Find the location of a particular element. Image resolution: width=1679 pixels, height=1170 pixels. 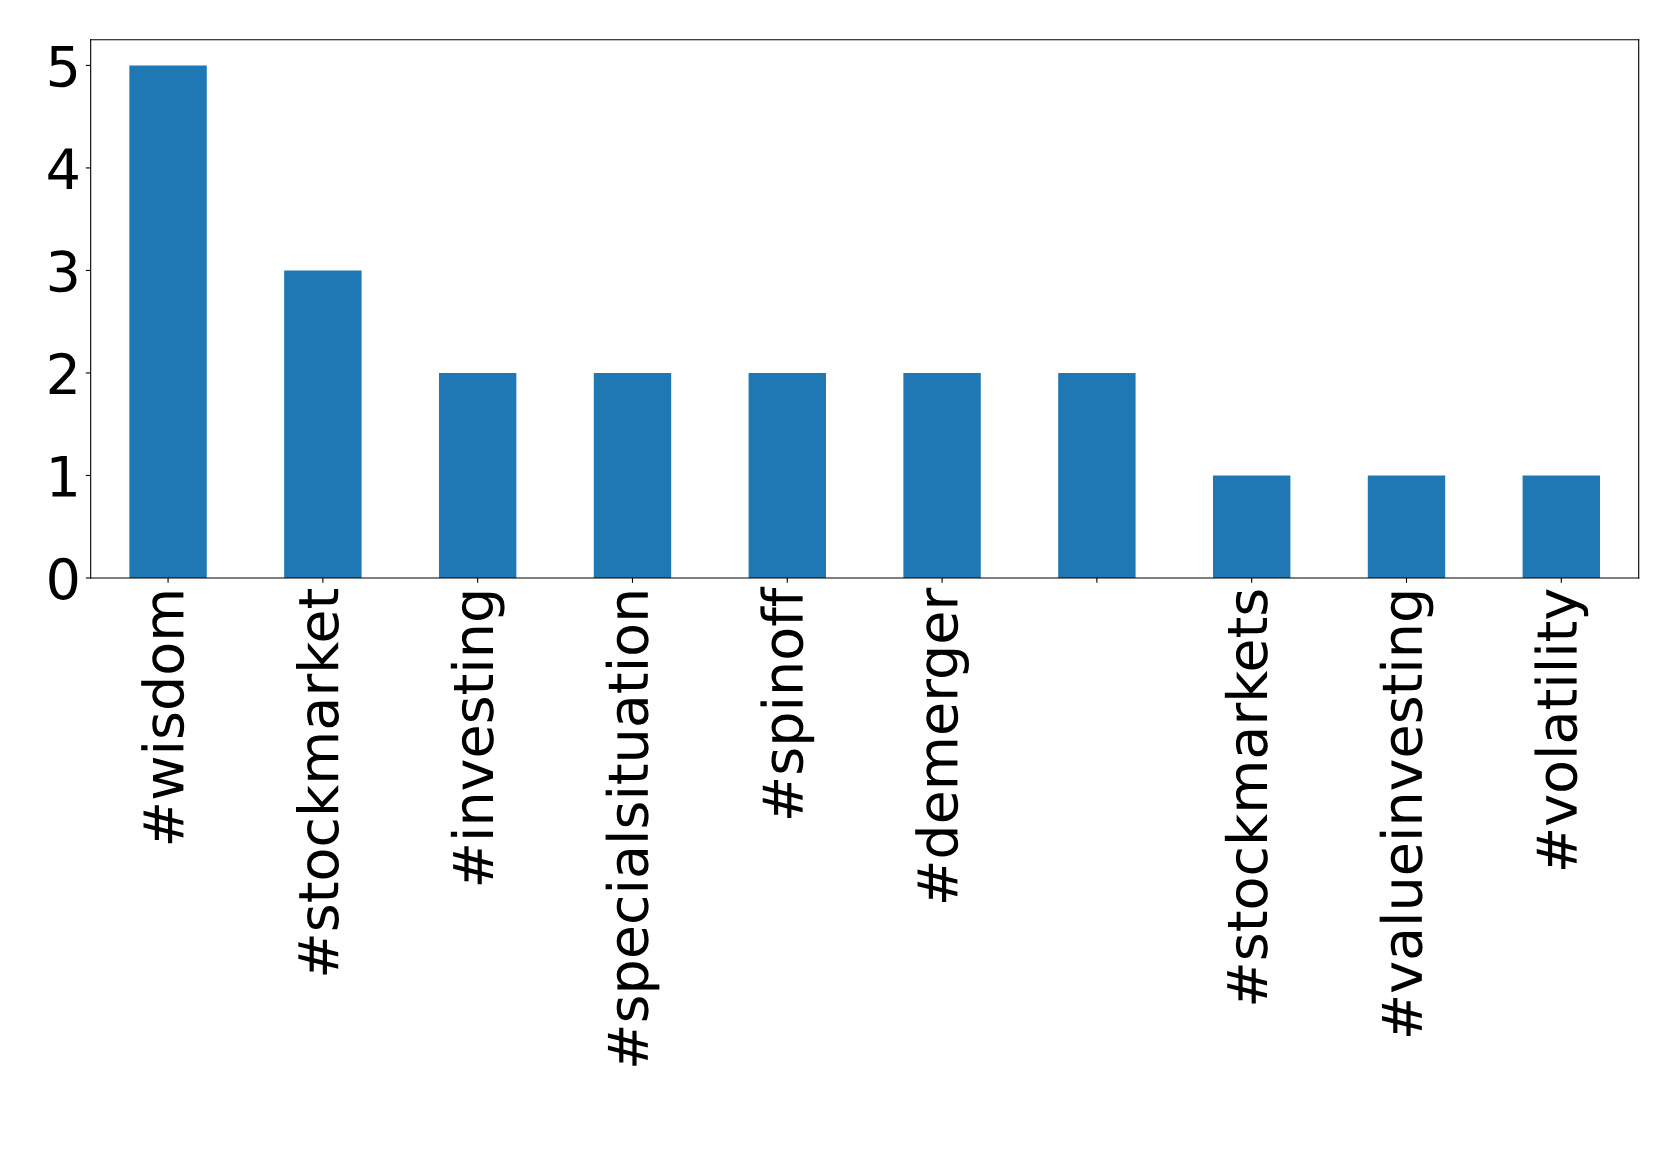

y-tick-label: 0 is located at coordinates (63, 578).